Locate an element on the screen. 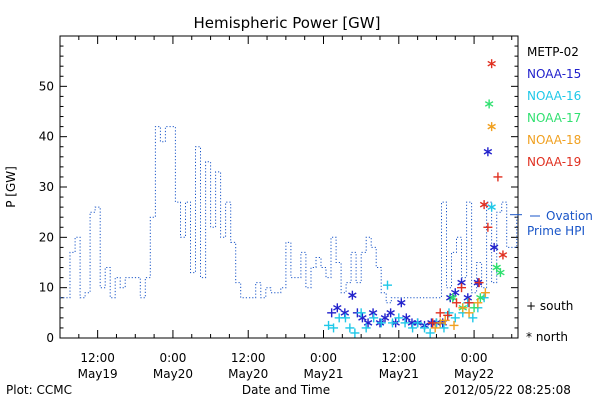 This screenshot has width=600, height=400. chart-title: Hemispheric Power [GW] is located at coordinates (287, 23).